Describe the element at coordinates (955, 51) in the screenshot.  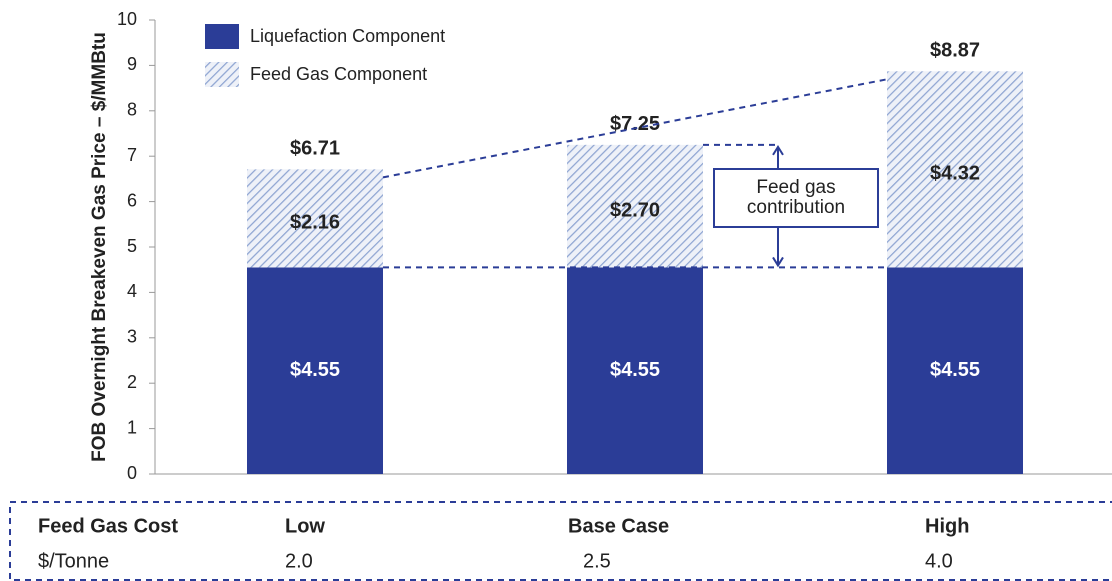
I see `total-label: $8.87` at that location.